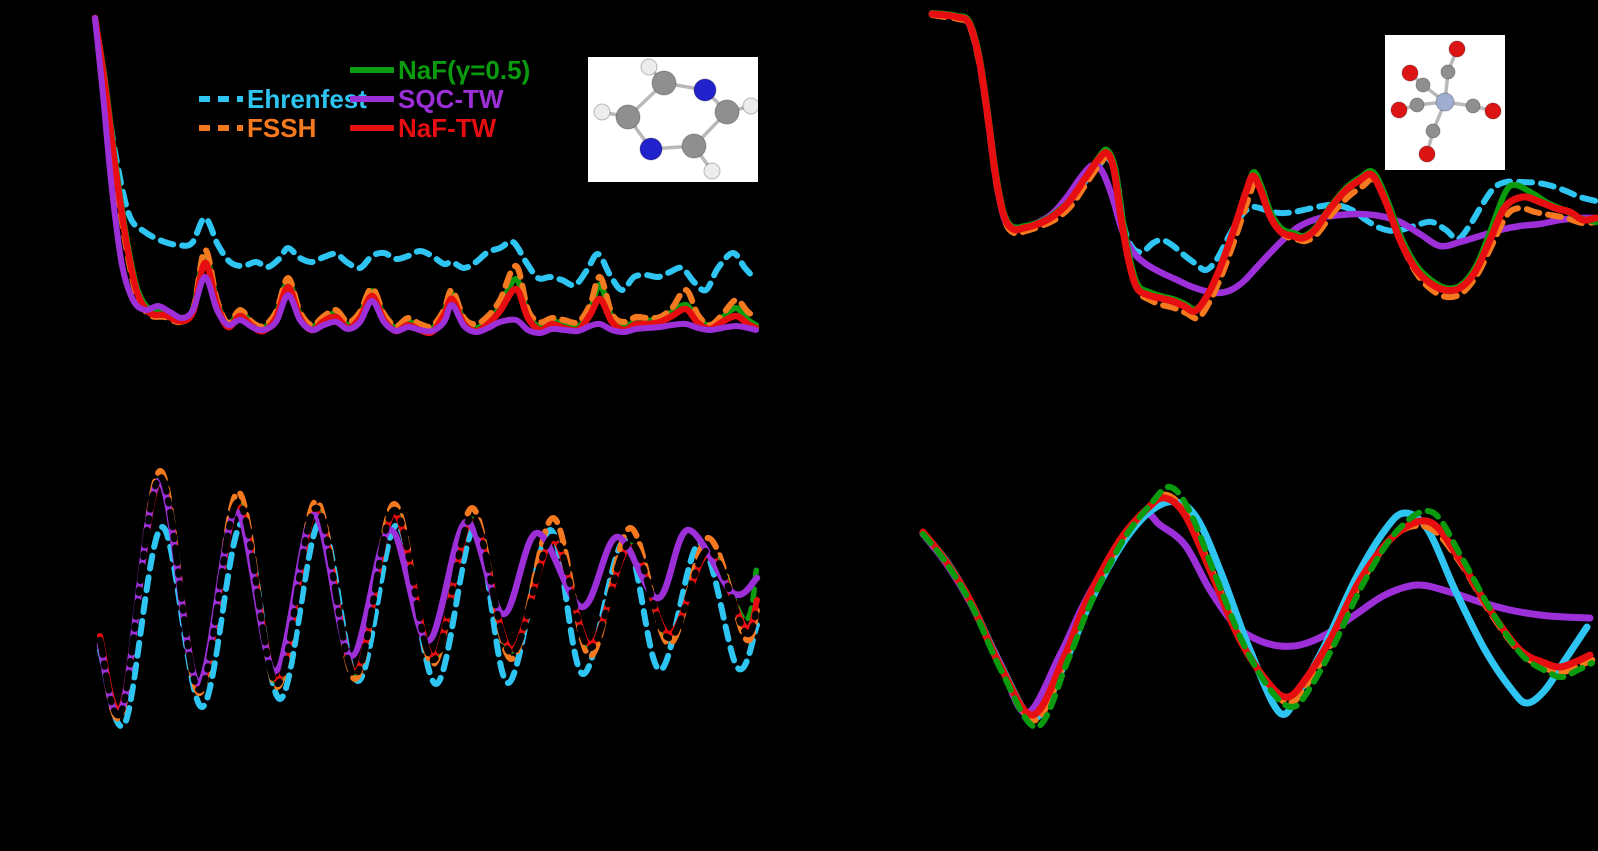 This screenshot has height=851, width=1598. I want to click on legend-label-sqc-tw: SQC-TW, so click(451, 99).